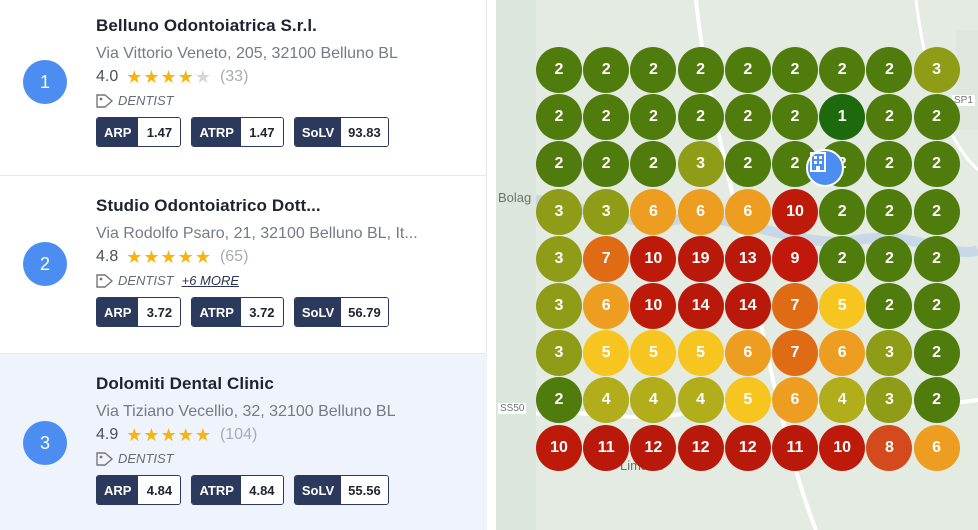 Image resolution: width=978 pixels, height=530 pixels. I want to click on metric-label: SoLV, so click(318, 490).